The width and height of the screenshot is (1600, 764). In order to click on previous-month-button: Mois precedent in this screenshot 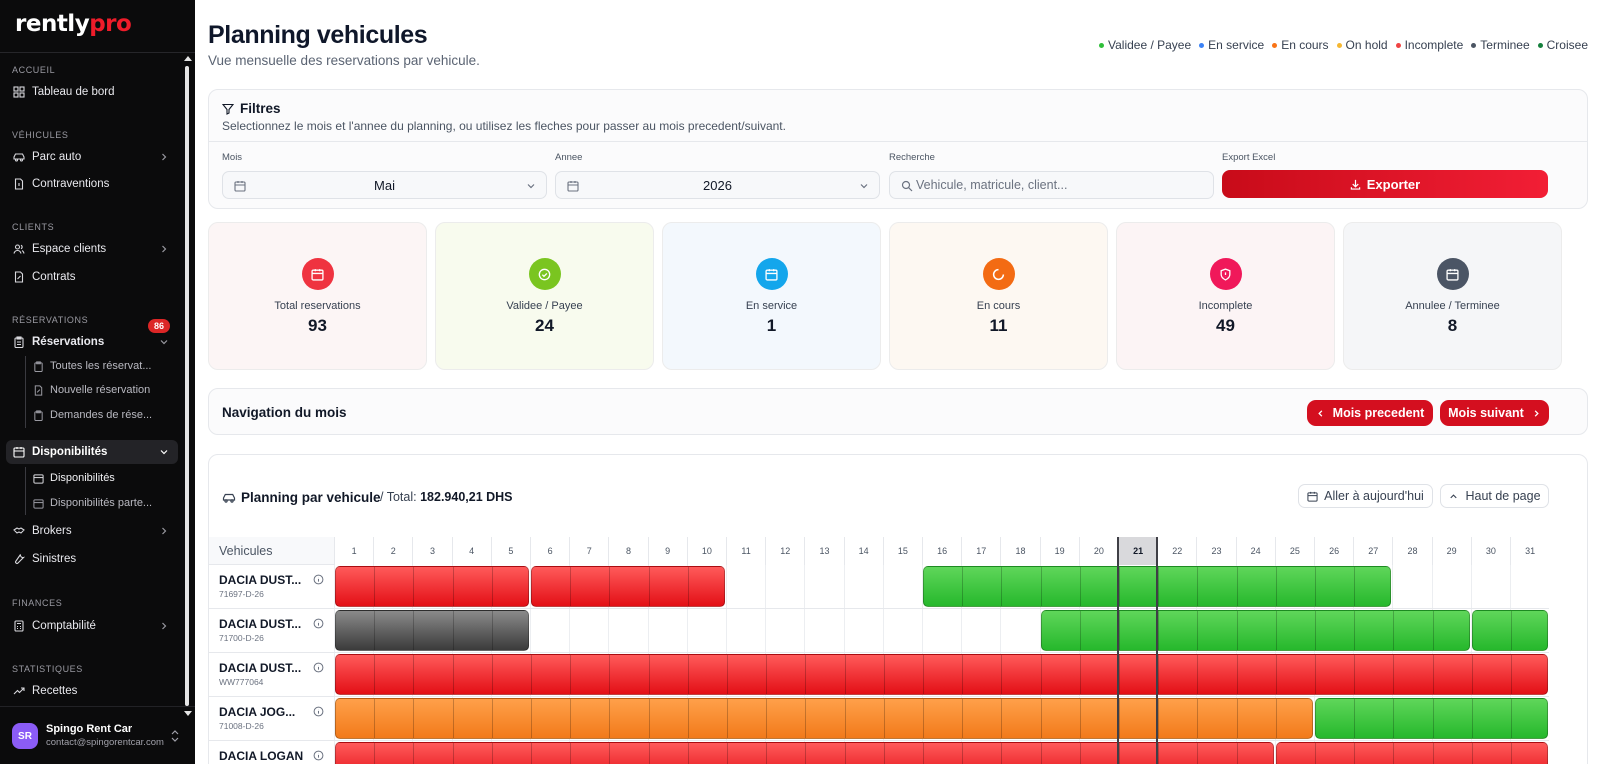, I will do `click(1370, 413)`.